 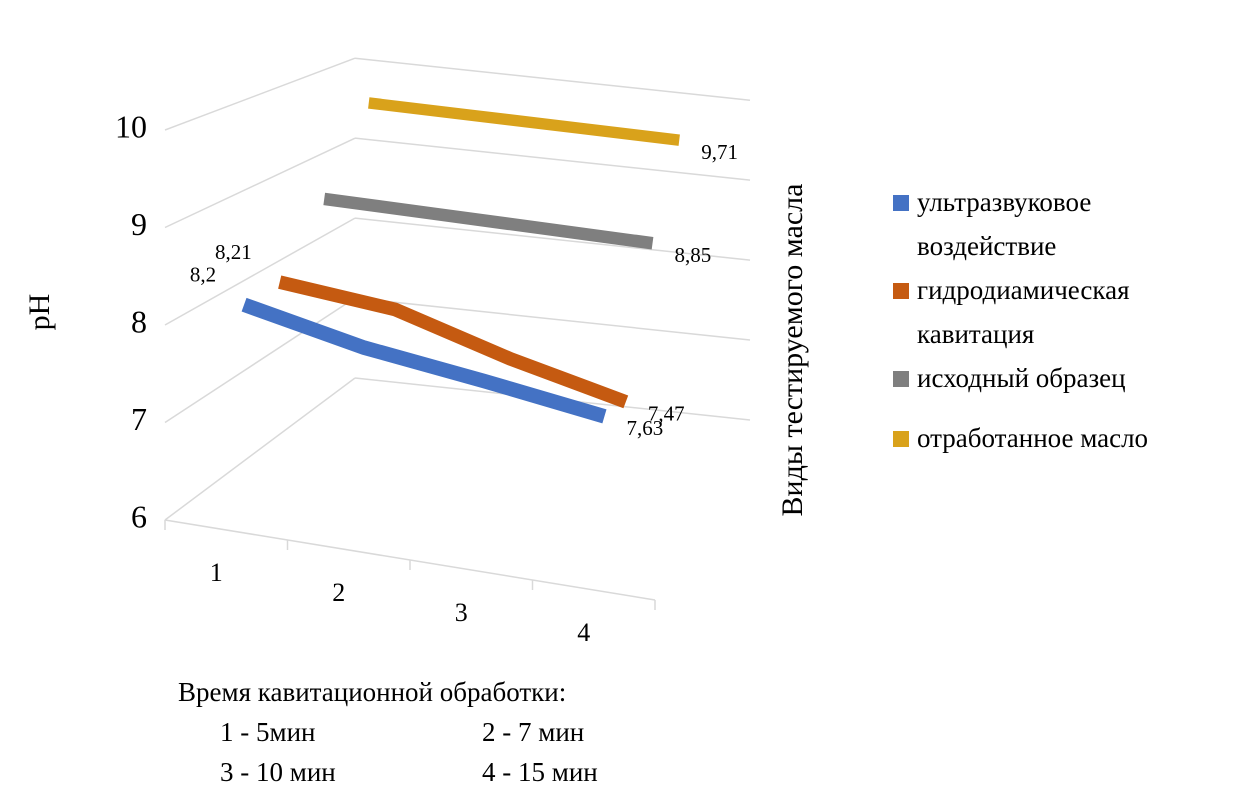 I want to click on note-item: 4 - 15 мин, so click(x=540, y=772).